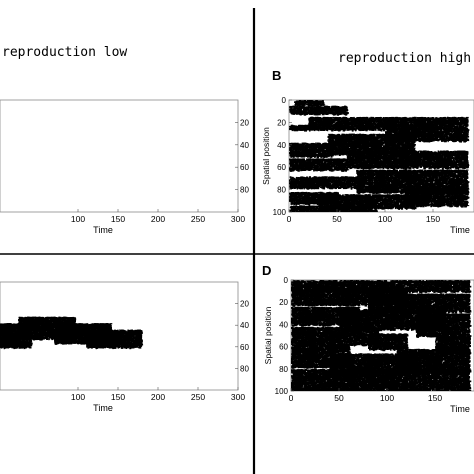 The image size is (474, 474). What do you see at coordinates (118, 219) in the screenshot?
I see `x-tick-label: 150` at bounding box center [118, 219].